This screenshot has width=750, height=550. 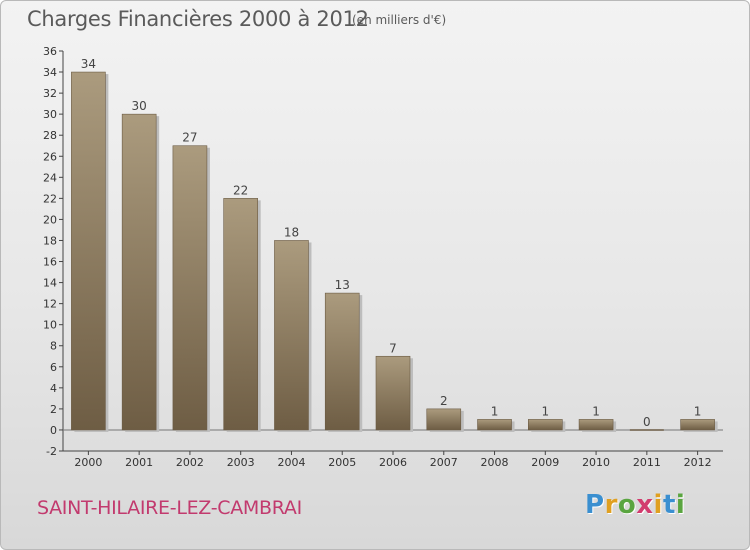 What do you see at coordinates (50, 72) in the screenshot?
I see `y-tick-label: 34` at bounding box center [50, 72].